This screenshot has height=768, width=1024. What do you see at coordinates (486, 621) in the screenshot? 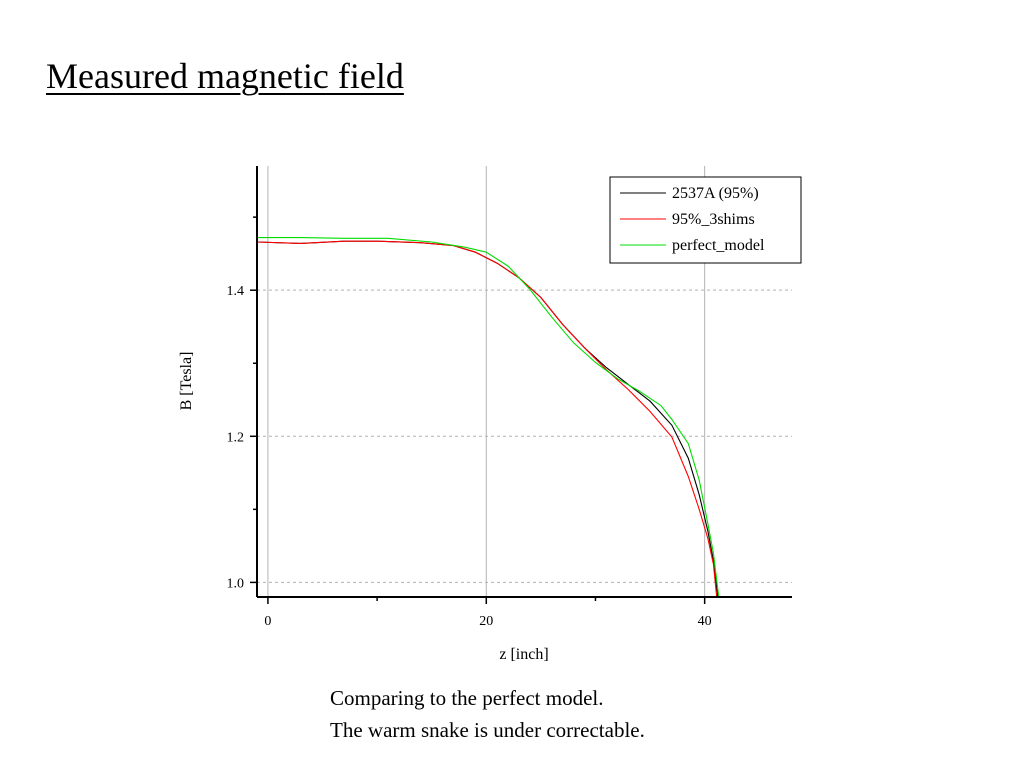
I see `x-tick-label: 20` at bounding box center [486, 621].